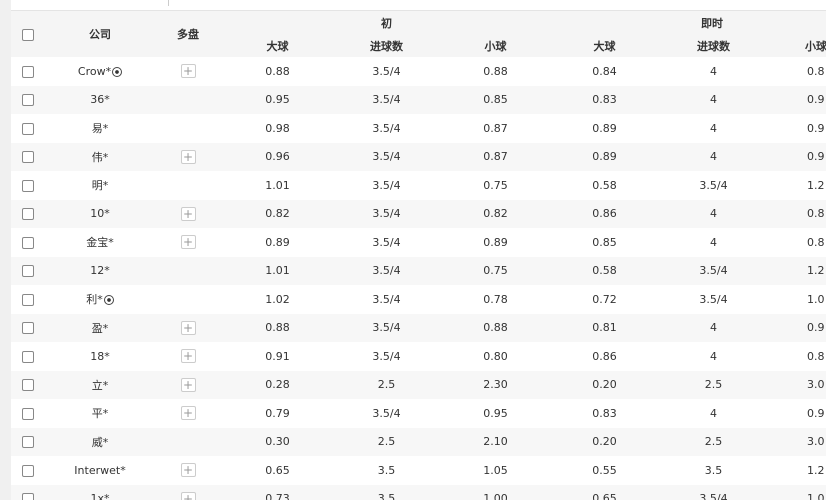  Describe the element at coordinates (277, 299) in the screenshot. I see `initial-over: 1.02` at that location.